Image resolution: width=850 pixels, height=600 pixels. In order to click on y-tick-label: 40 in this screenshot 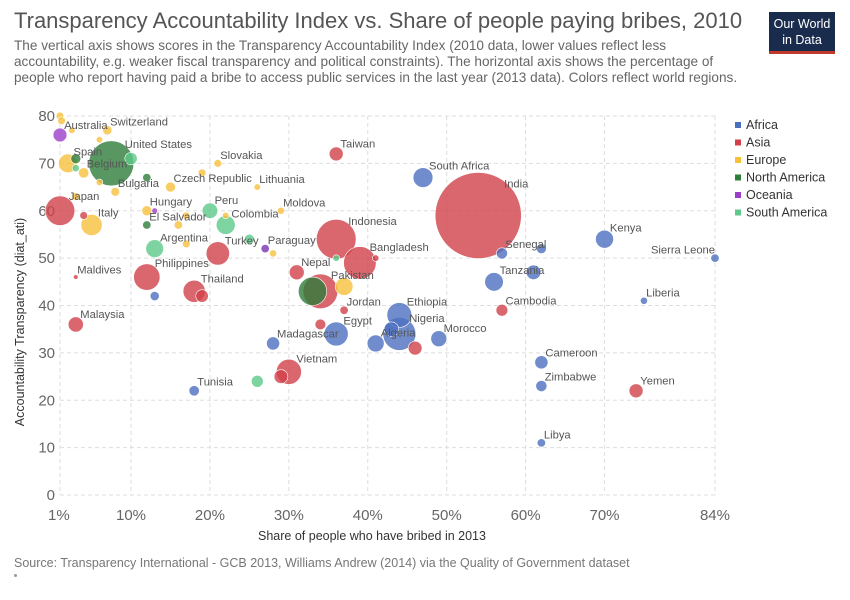, I will do `click(46, 306)`.